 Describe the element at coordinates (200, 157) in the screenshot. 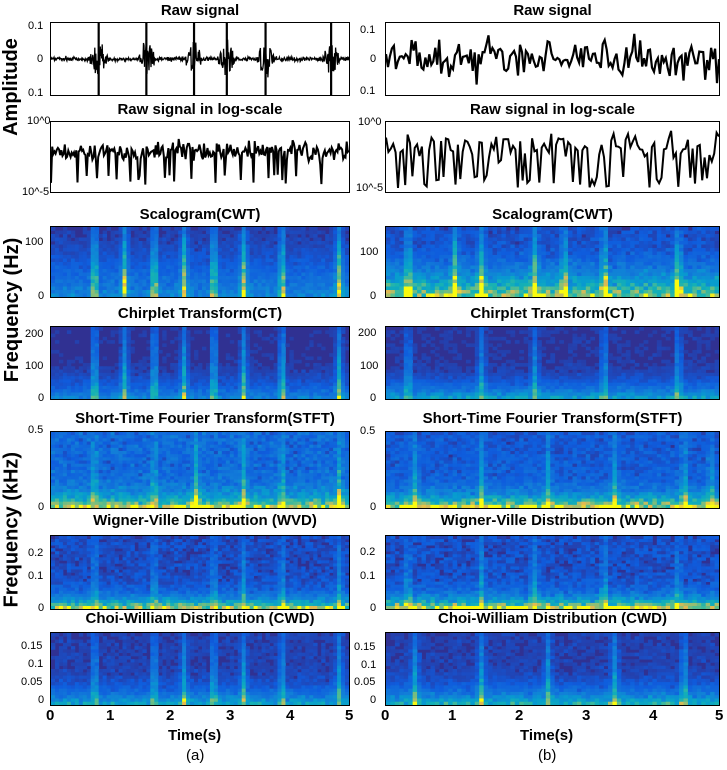

I see `log-signal-a-plot` at that location.